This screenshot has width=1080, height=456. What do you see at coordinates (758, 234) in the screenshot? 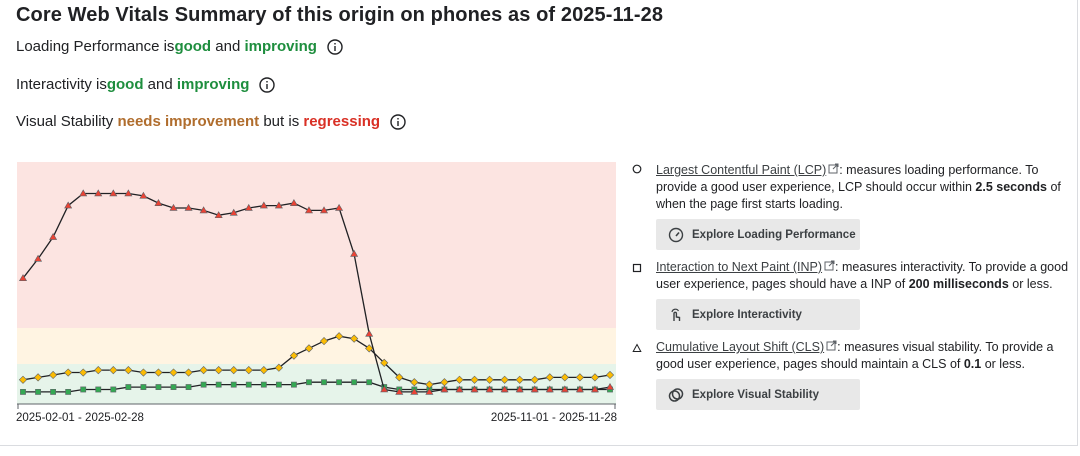
I see `explore-loading-button: Explore Loading Performance` at bounding box center [758, 234].